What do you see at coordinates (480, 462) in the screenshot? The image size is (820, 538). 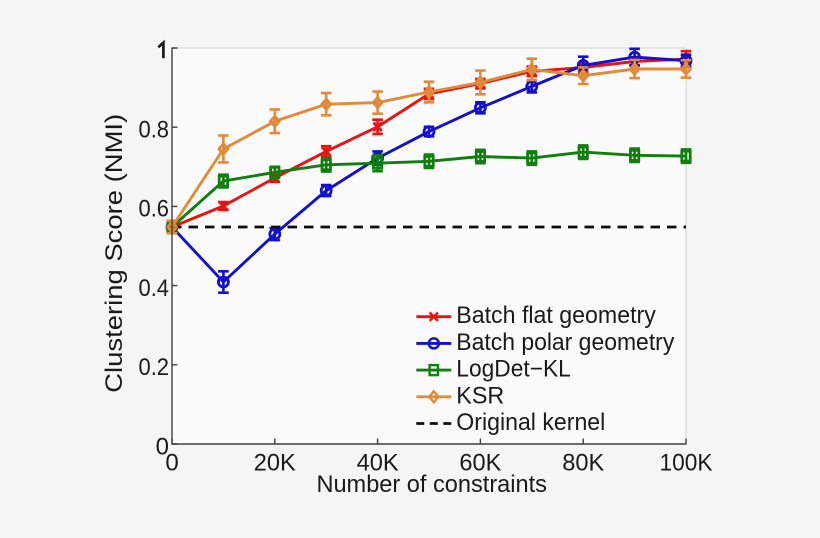 I see `svg-text: 60K` at bounding box center [480, 462].